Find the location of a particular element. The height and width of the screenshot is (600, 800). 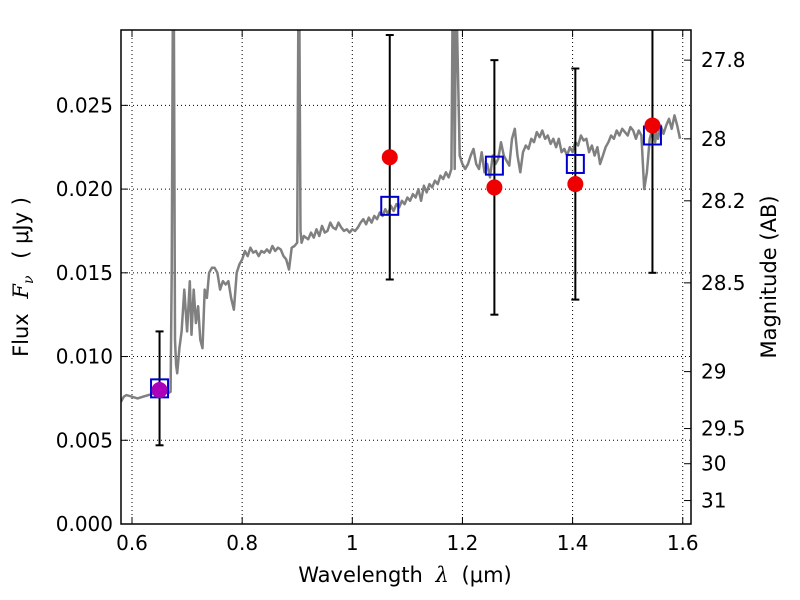

right-tick-label: 29 is located at coordinates (713, 372).